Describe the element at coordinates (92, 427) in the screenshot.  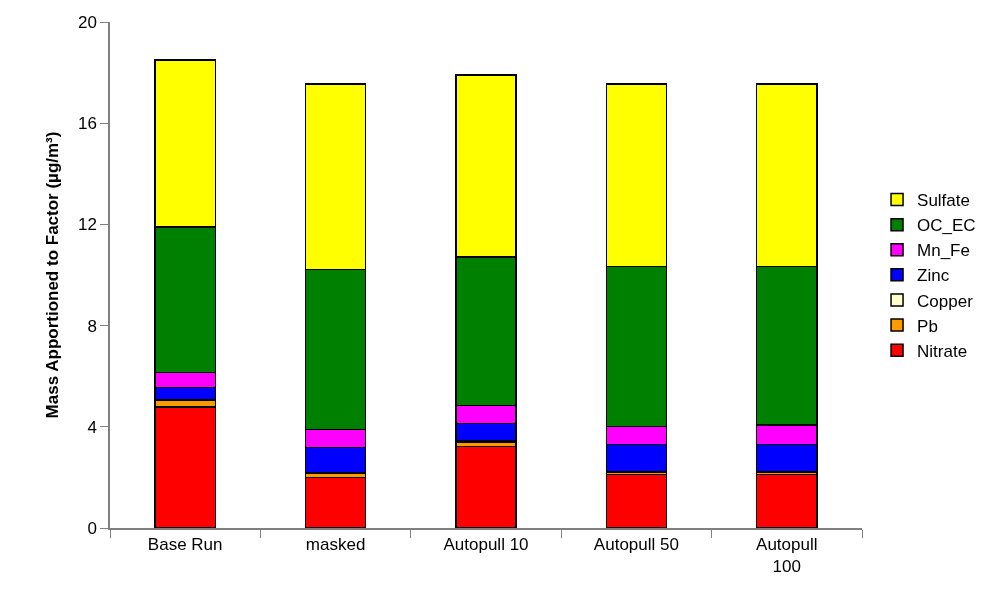
I see `y-tick-label: 4` at that location.